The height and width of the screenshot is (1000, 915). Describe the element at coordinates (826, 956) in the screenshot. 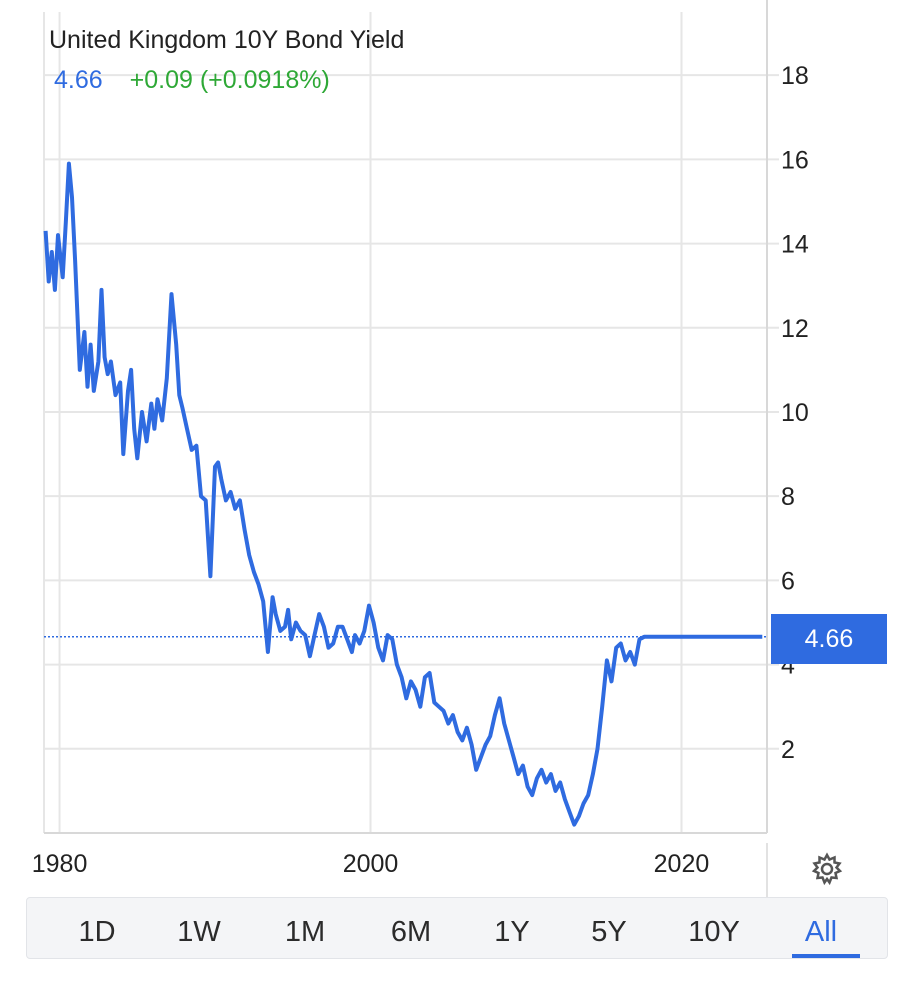

I see `active-range-indicator` at that location.